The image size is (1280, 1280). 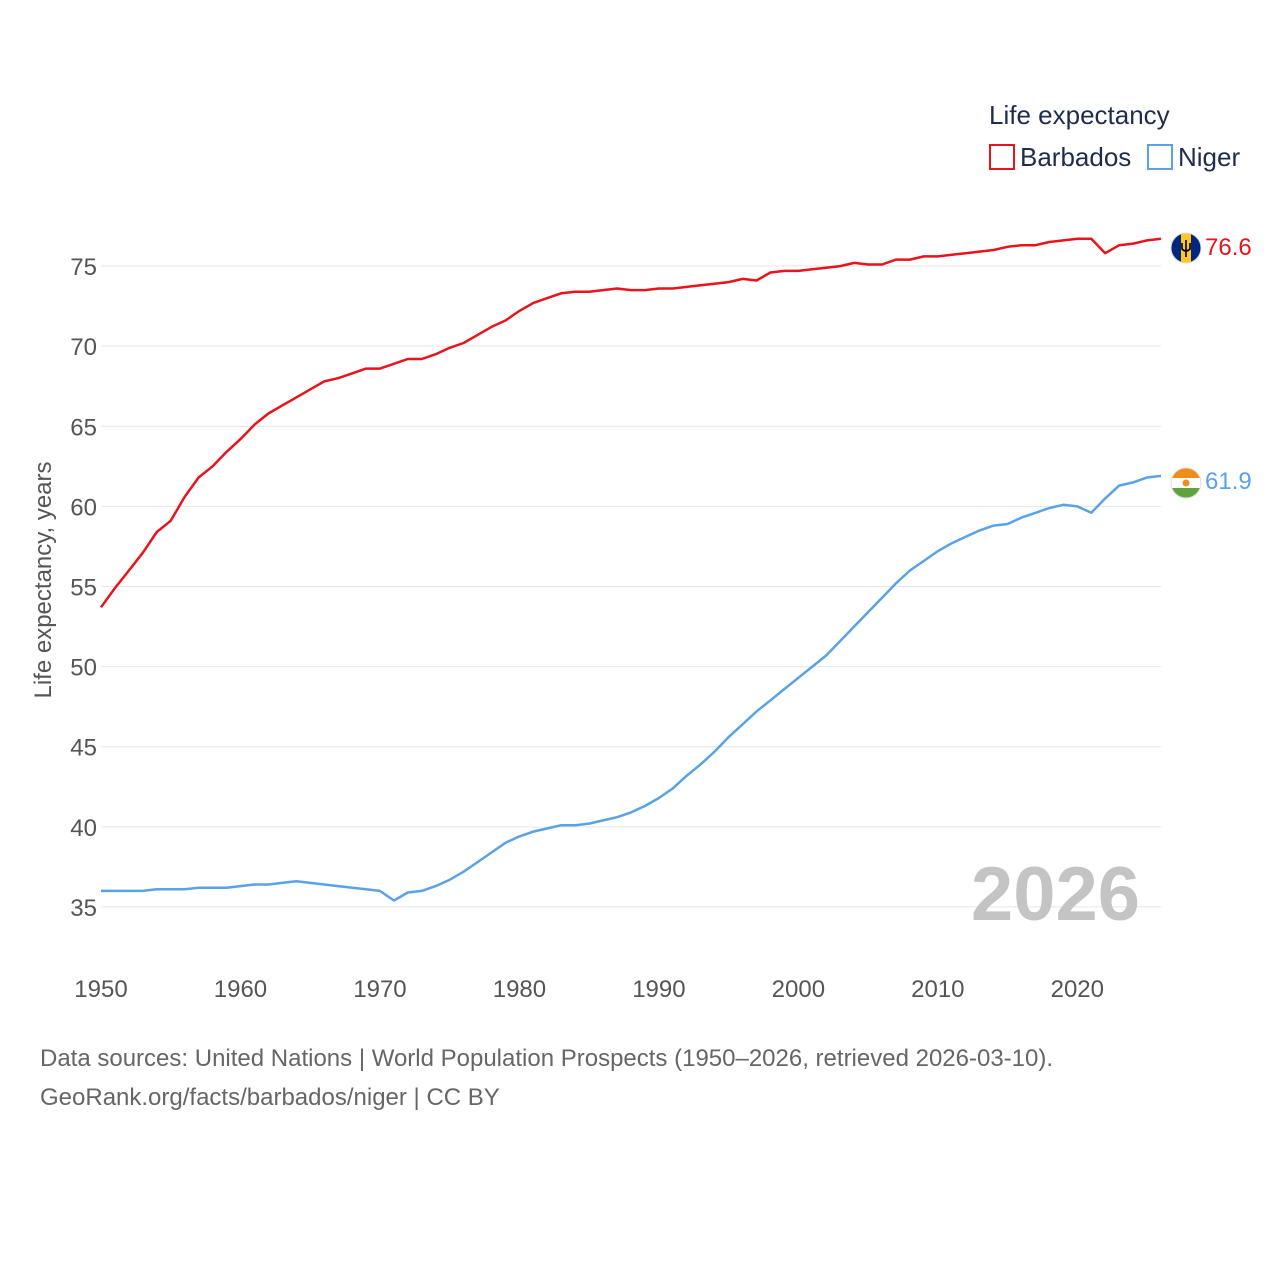 What do you see at coordinates (1055, 894) in the screenshot?
I see `current-year-watermark: 2026` at bounding box center [1055, 894].